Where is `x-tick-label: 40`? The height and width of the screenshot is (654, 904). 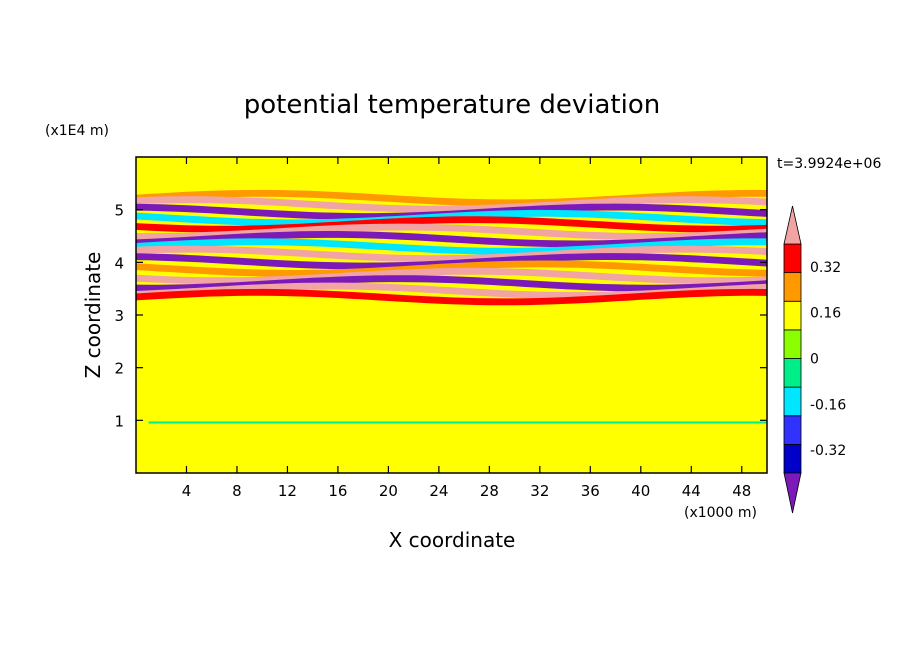 x-tick-label: 40 is located at coordinates (640, 491).